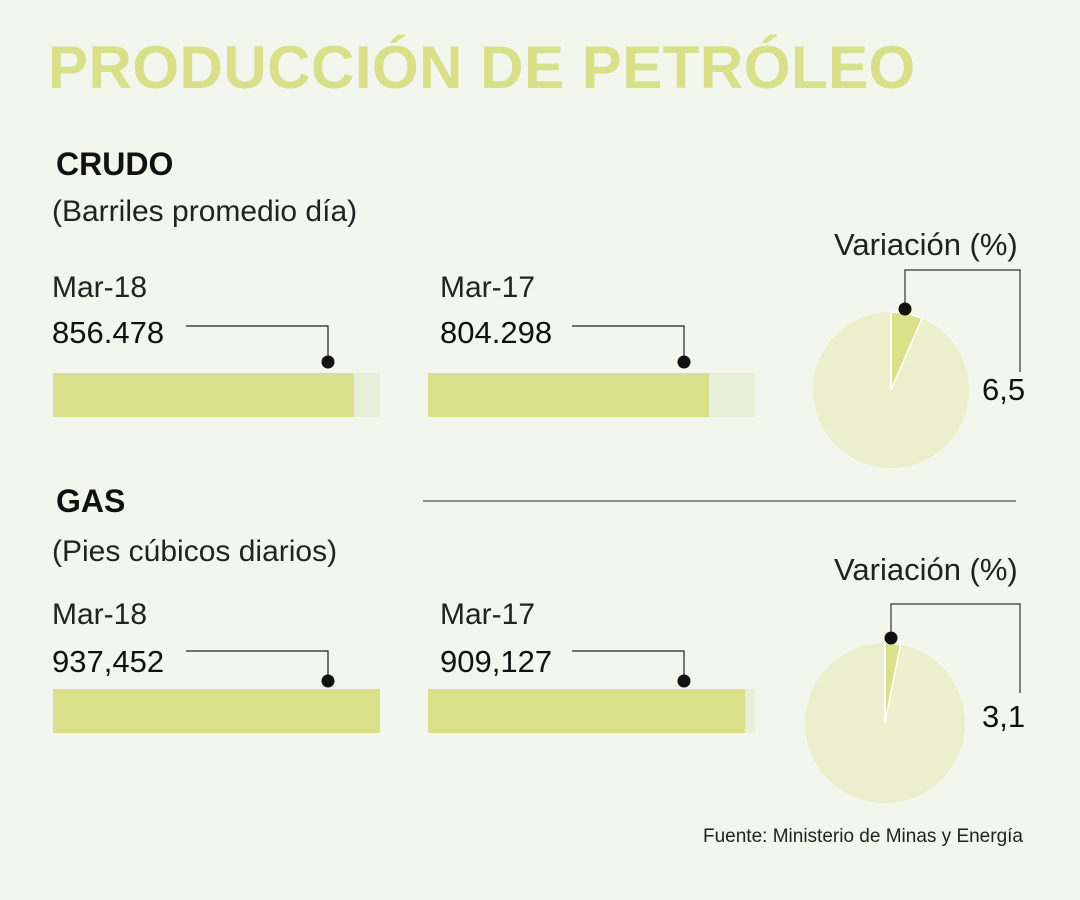 The height and width of the screenshot is (900, 1080). What do you see at coordinates (1004, 716) in the screenshot?
I see `gas-variation-value: 3,1` at bounding box center [1004, 716].